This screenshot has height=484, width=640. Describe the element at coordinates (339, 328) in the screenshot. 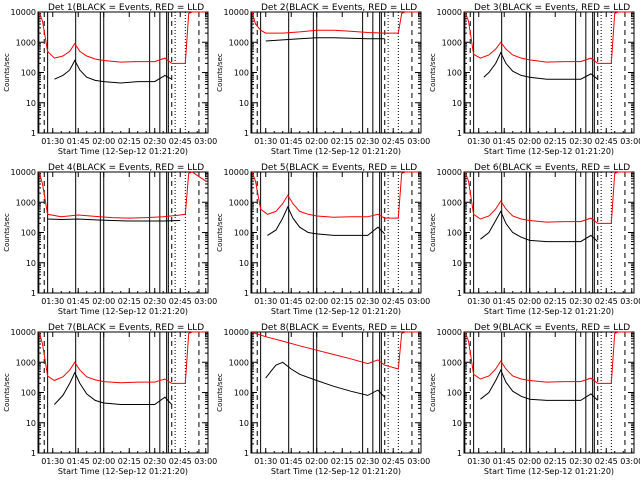

I see `panel-title: Det 8(BLACK = Events, RED = LLD` at that location.